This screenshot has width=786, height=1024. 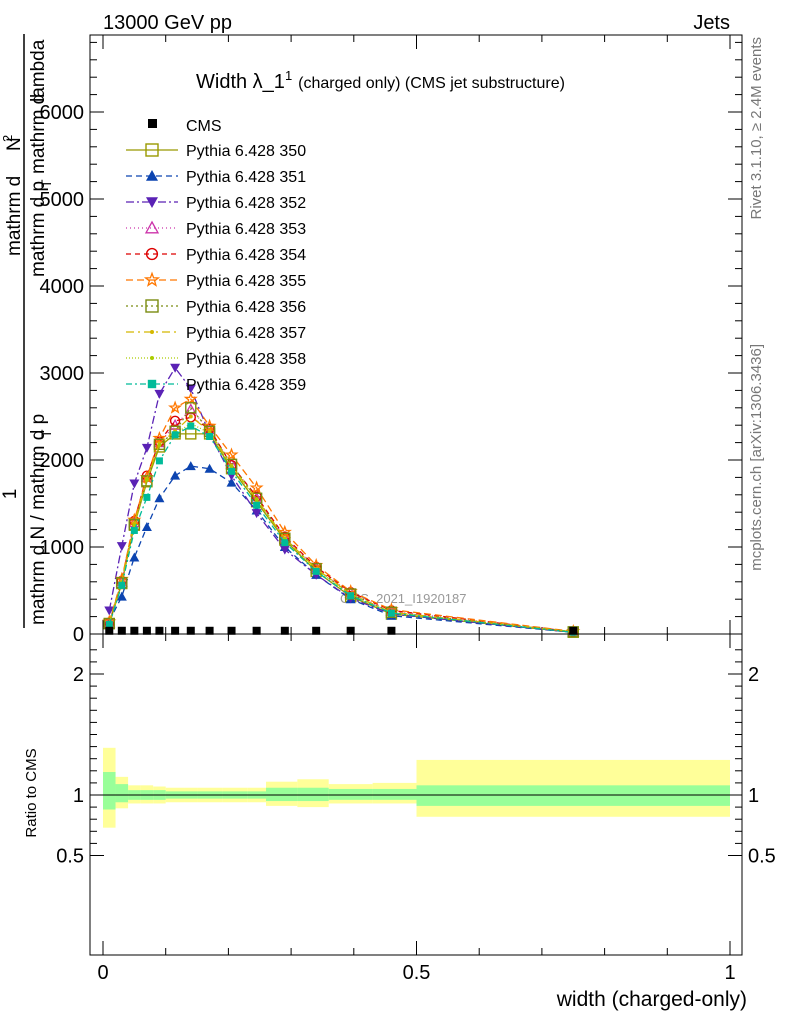 I want to click on legend-entry-6: Pythia 6.428 355, so click(x=216, y=280).